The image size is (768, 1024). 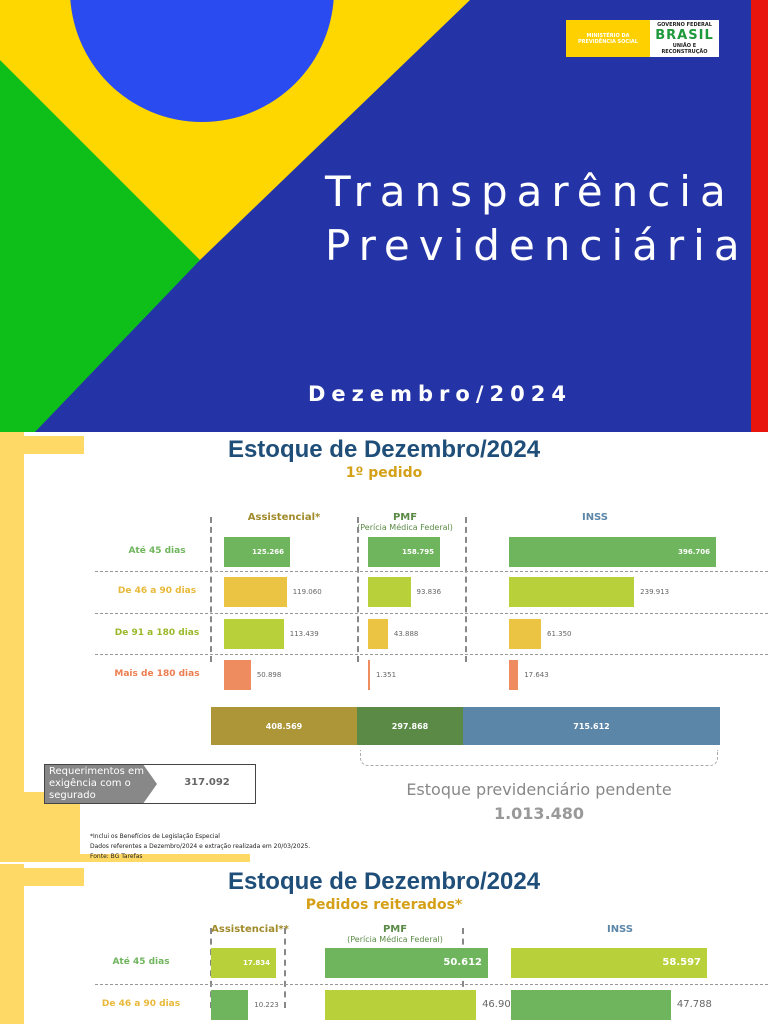 I want to click on bar-value: 50.612, so click(x=462, y=962).